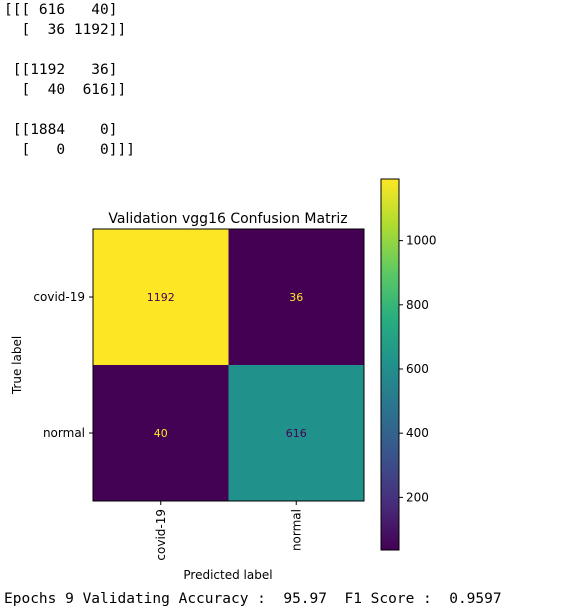  I want to click on y-tick-label: covid-19, so click(59, 297).